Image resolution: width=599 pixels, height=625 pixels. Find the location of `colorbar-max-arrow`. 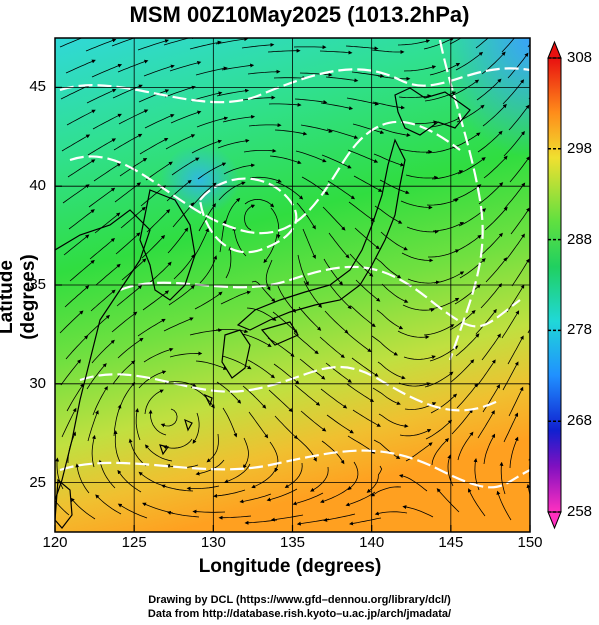

colorbar-max-arrow is located at coordinates (554, 49).